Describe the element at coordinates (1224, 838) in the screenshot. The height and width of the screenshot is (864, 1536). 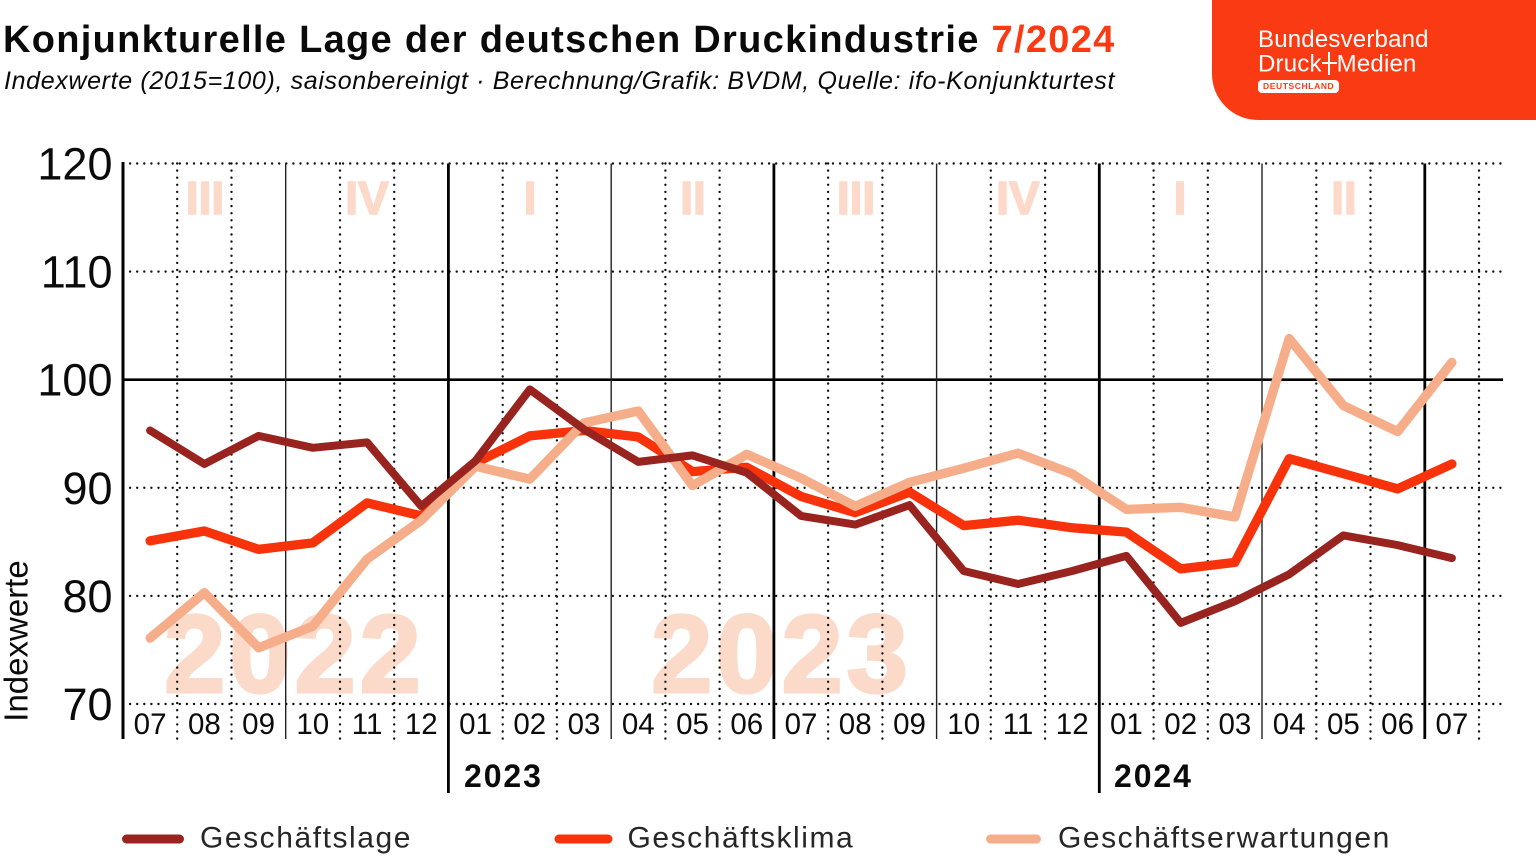
I see `svg-text: Geschäftserwartungen` at that location.